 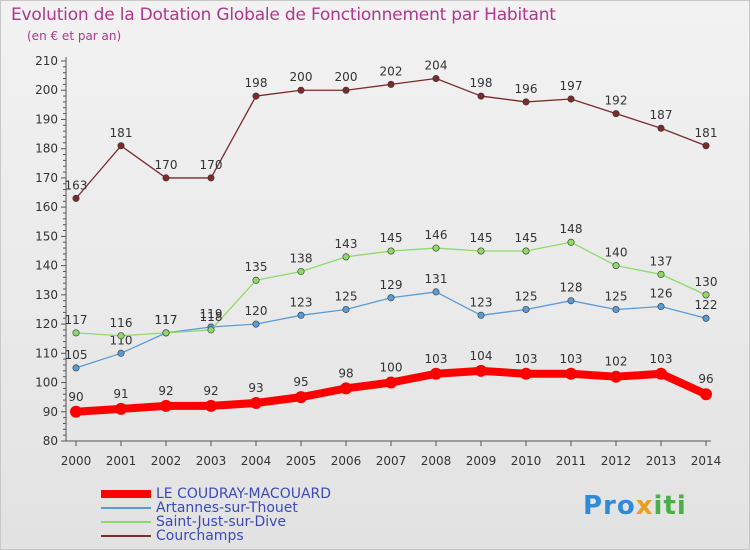 I want to click on data-label-artannes-sur-thouet: 128, so click(x=571, y=288).